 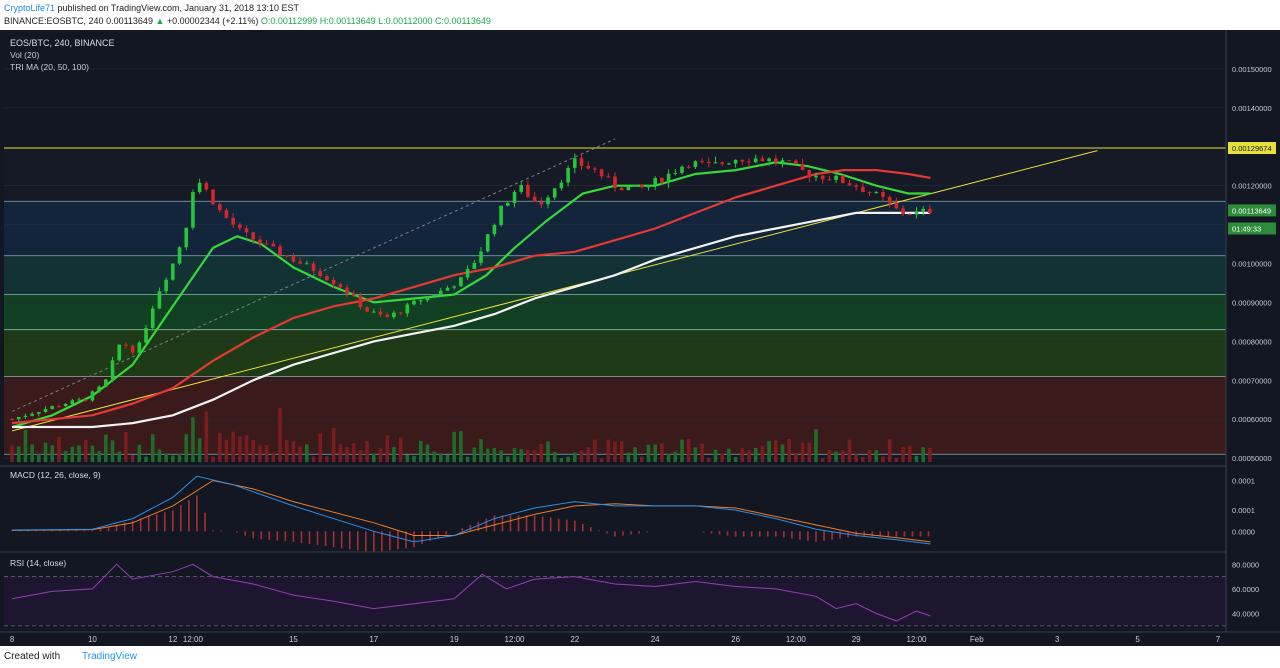 I want to click on rsi-axis-label: 40.0000, so click(x=1245, y=614).